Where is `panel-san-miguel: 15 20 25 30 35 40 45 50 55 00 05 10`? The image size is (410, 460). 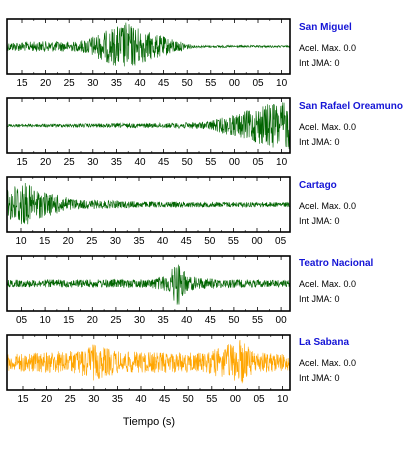
panel-san-miguel: 15 20 25 30 35 40 45 50 55 00 05 10 is located at coordinates (148, 53).